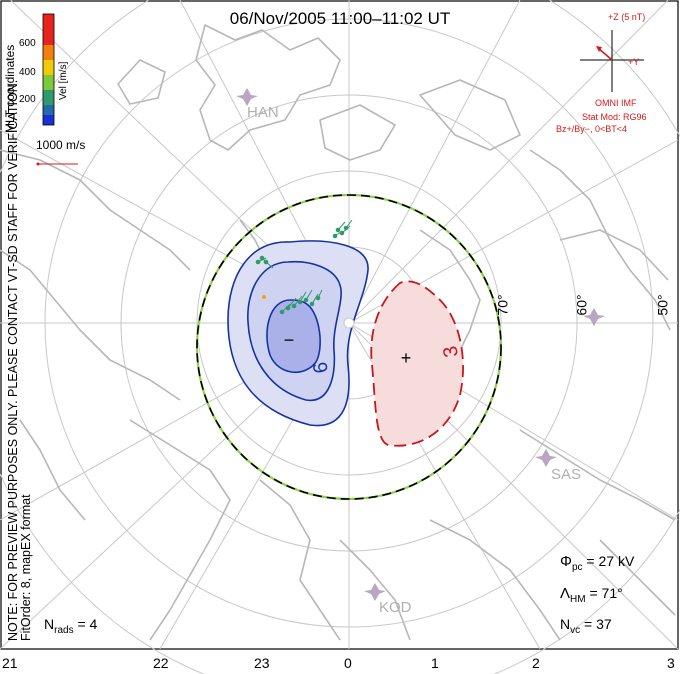 This screenshot has height=674, width=680. What do you see at coordinates (247, 97) in the screenshot?
I see `station-marker-han` at bounding box center [247, 97].